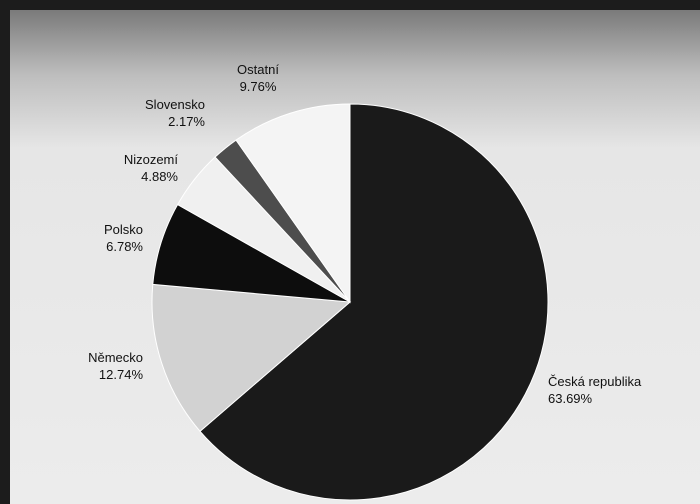  What do you see at coordinates (186, 121) in the screenshot?
I see `slice-value-label: 2.17%` at bounding box center [186, 121].